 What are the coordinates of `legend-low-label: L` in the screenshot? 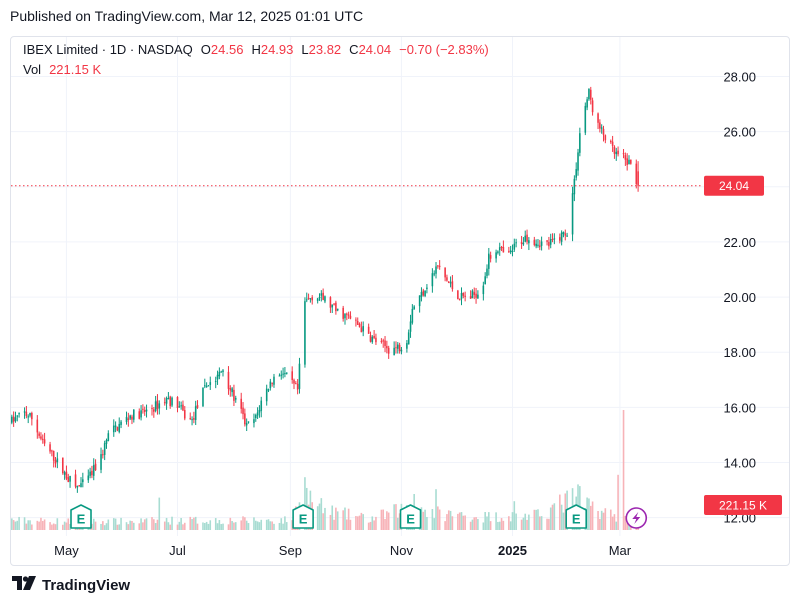 It's located at (305, 49).